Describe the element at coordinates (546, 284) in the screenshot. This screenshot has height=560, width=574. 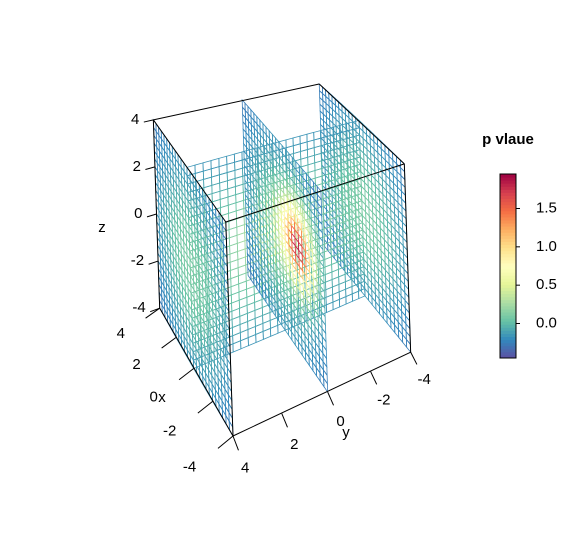
I see `colorbar-tick-label: 0.5` at that location.